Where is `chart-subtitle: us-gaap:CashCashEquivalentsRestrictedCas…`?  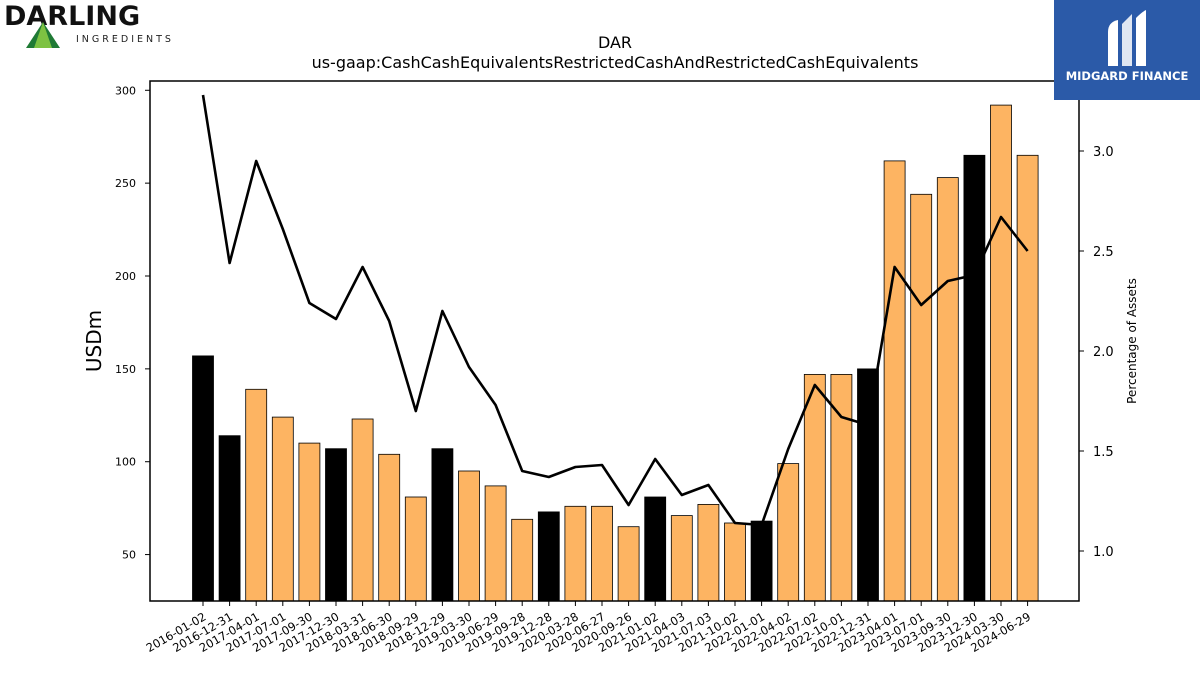
chart-subtitle: us-gaap:CashCashEquivalentsRestrictedCas… is located at coordinates (615, 62).